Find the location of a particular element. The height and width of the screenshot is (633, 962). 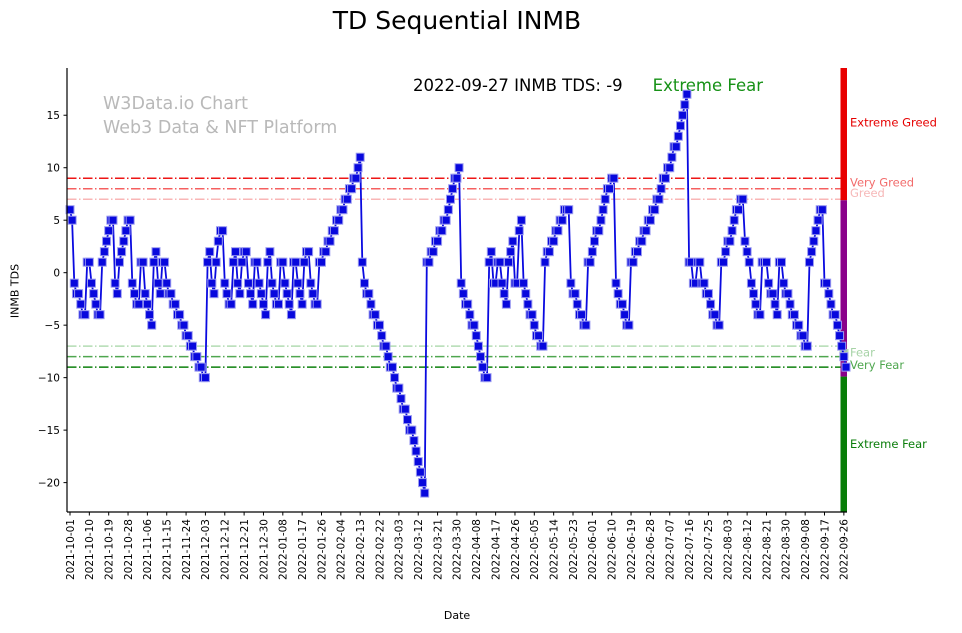

x-tick-label: 2022-02-13 is located at coordinates (361, 549).